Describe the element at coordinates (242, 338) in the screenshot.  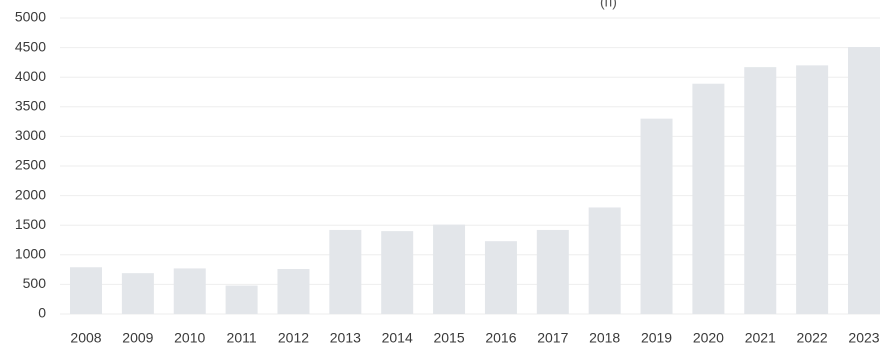
I see `x-tick-label: 2011` at that location.